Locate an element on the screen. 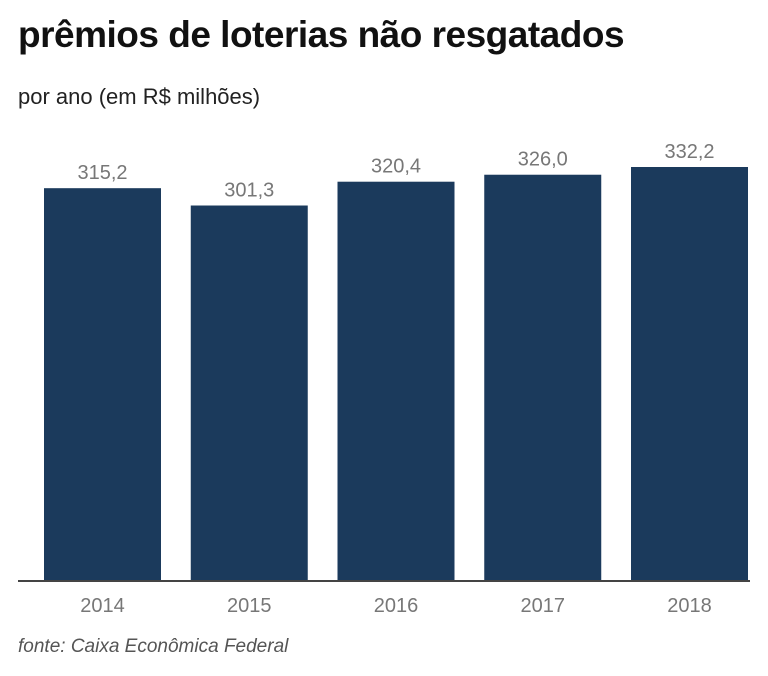 The image size is (768, 676). data-label-2017: 326,0 is located at coordinates (543, 160).